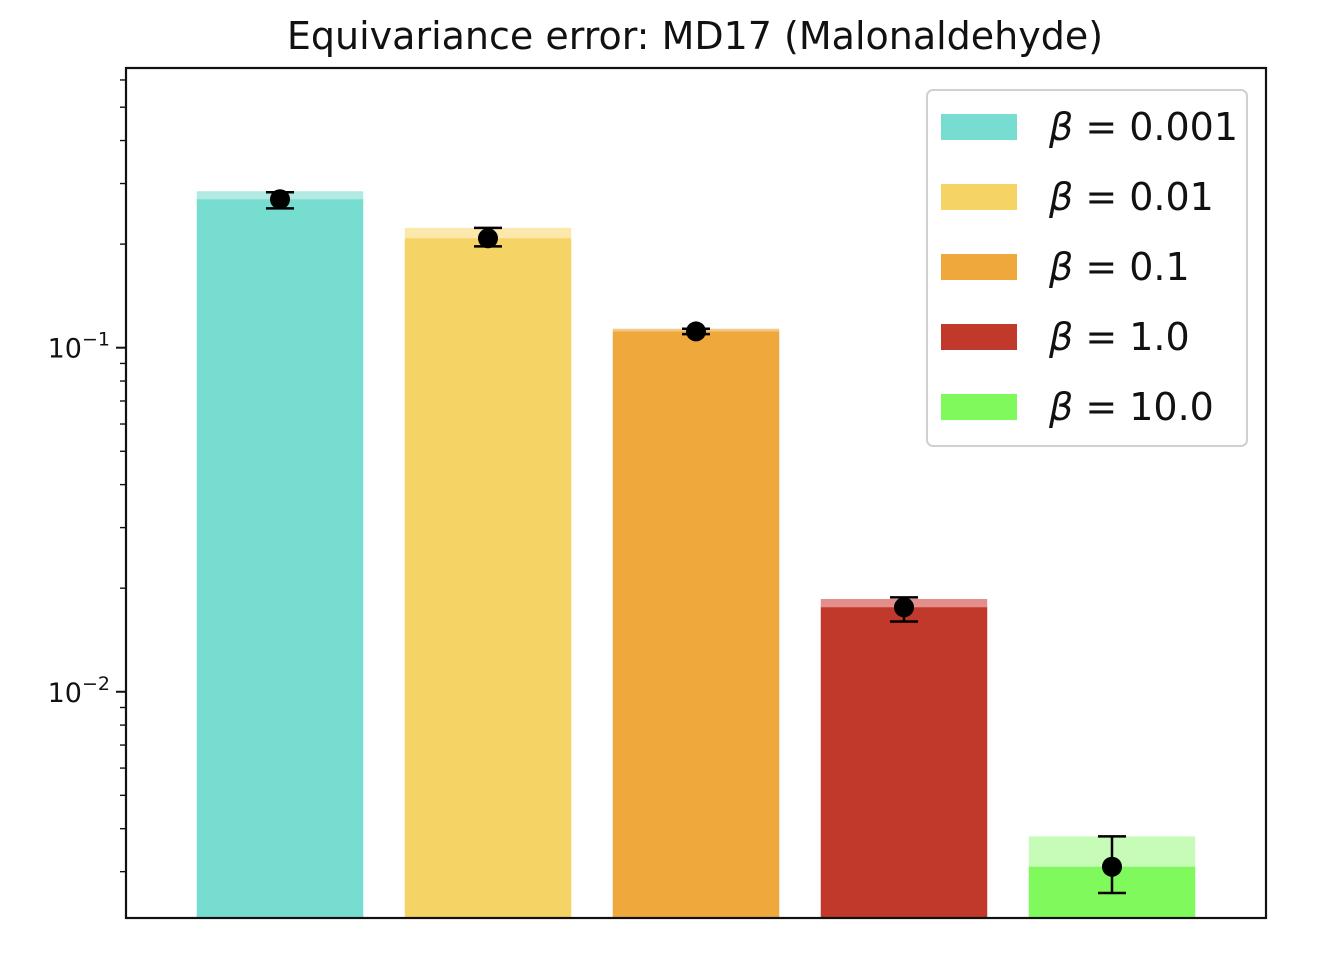 The height and width of the screenshot is (964, 1320). I want to click on y-tick-label-1: 10⁻¹, so click(79, 347).